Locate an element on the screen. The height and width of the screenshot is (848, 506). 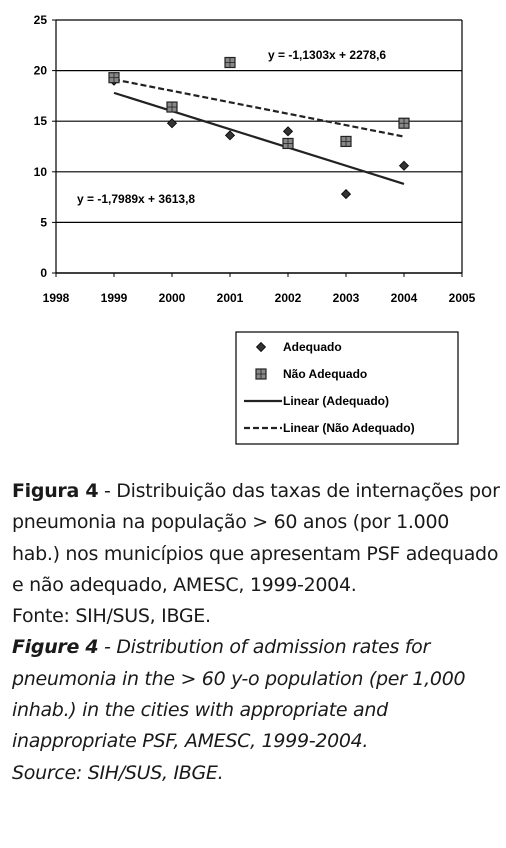
legend-marker-adequado is located at coordinates (261, 347).